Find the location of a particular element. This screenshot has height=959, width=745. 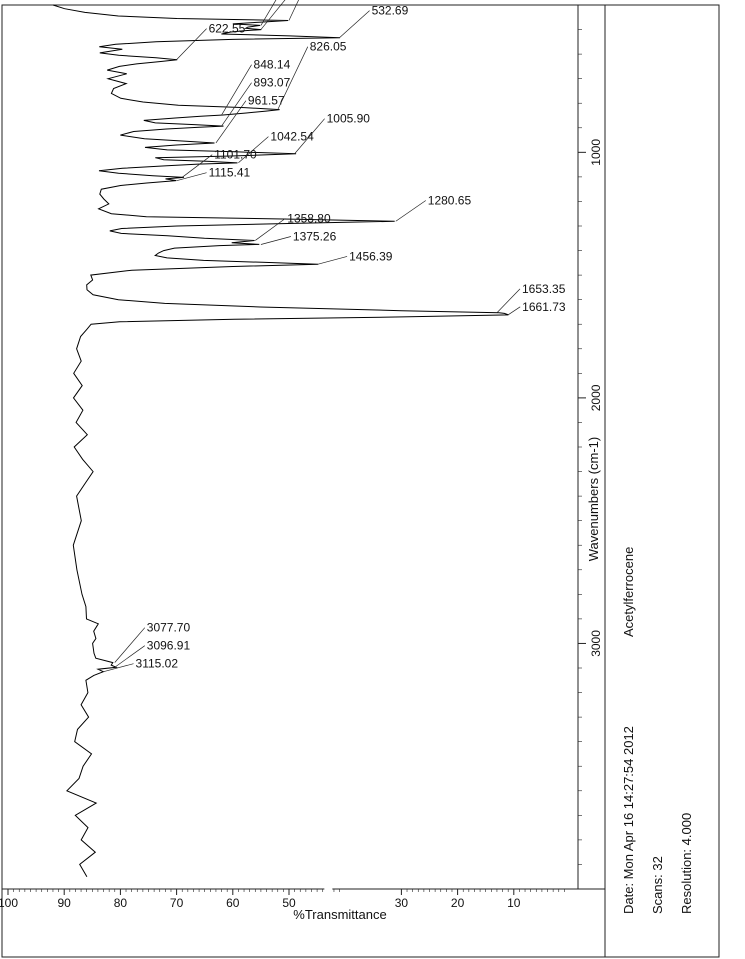

y-tick-label: 90 is located at coordinates (65, 903).